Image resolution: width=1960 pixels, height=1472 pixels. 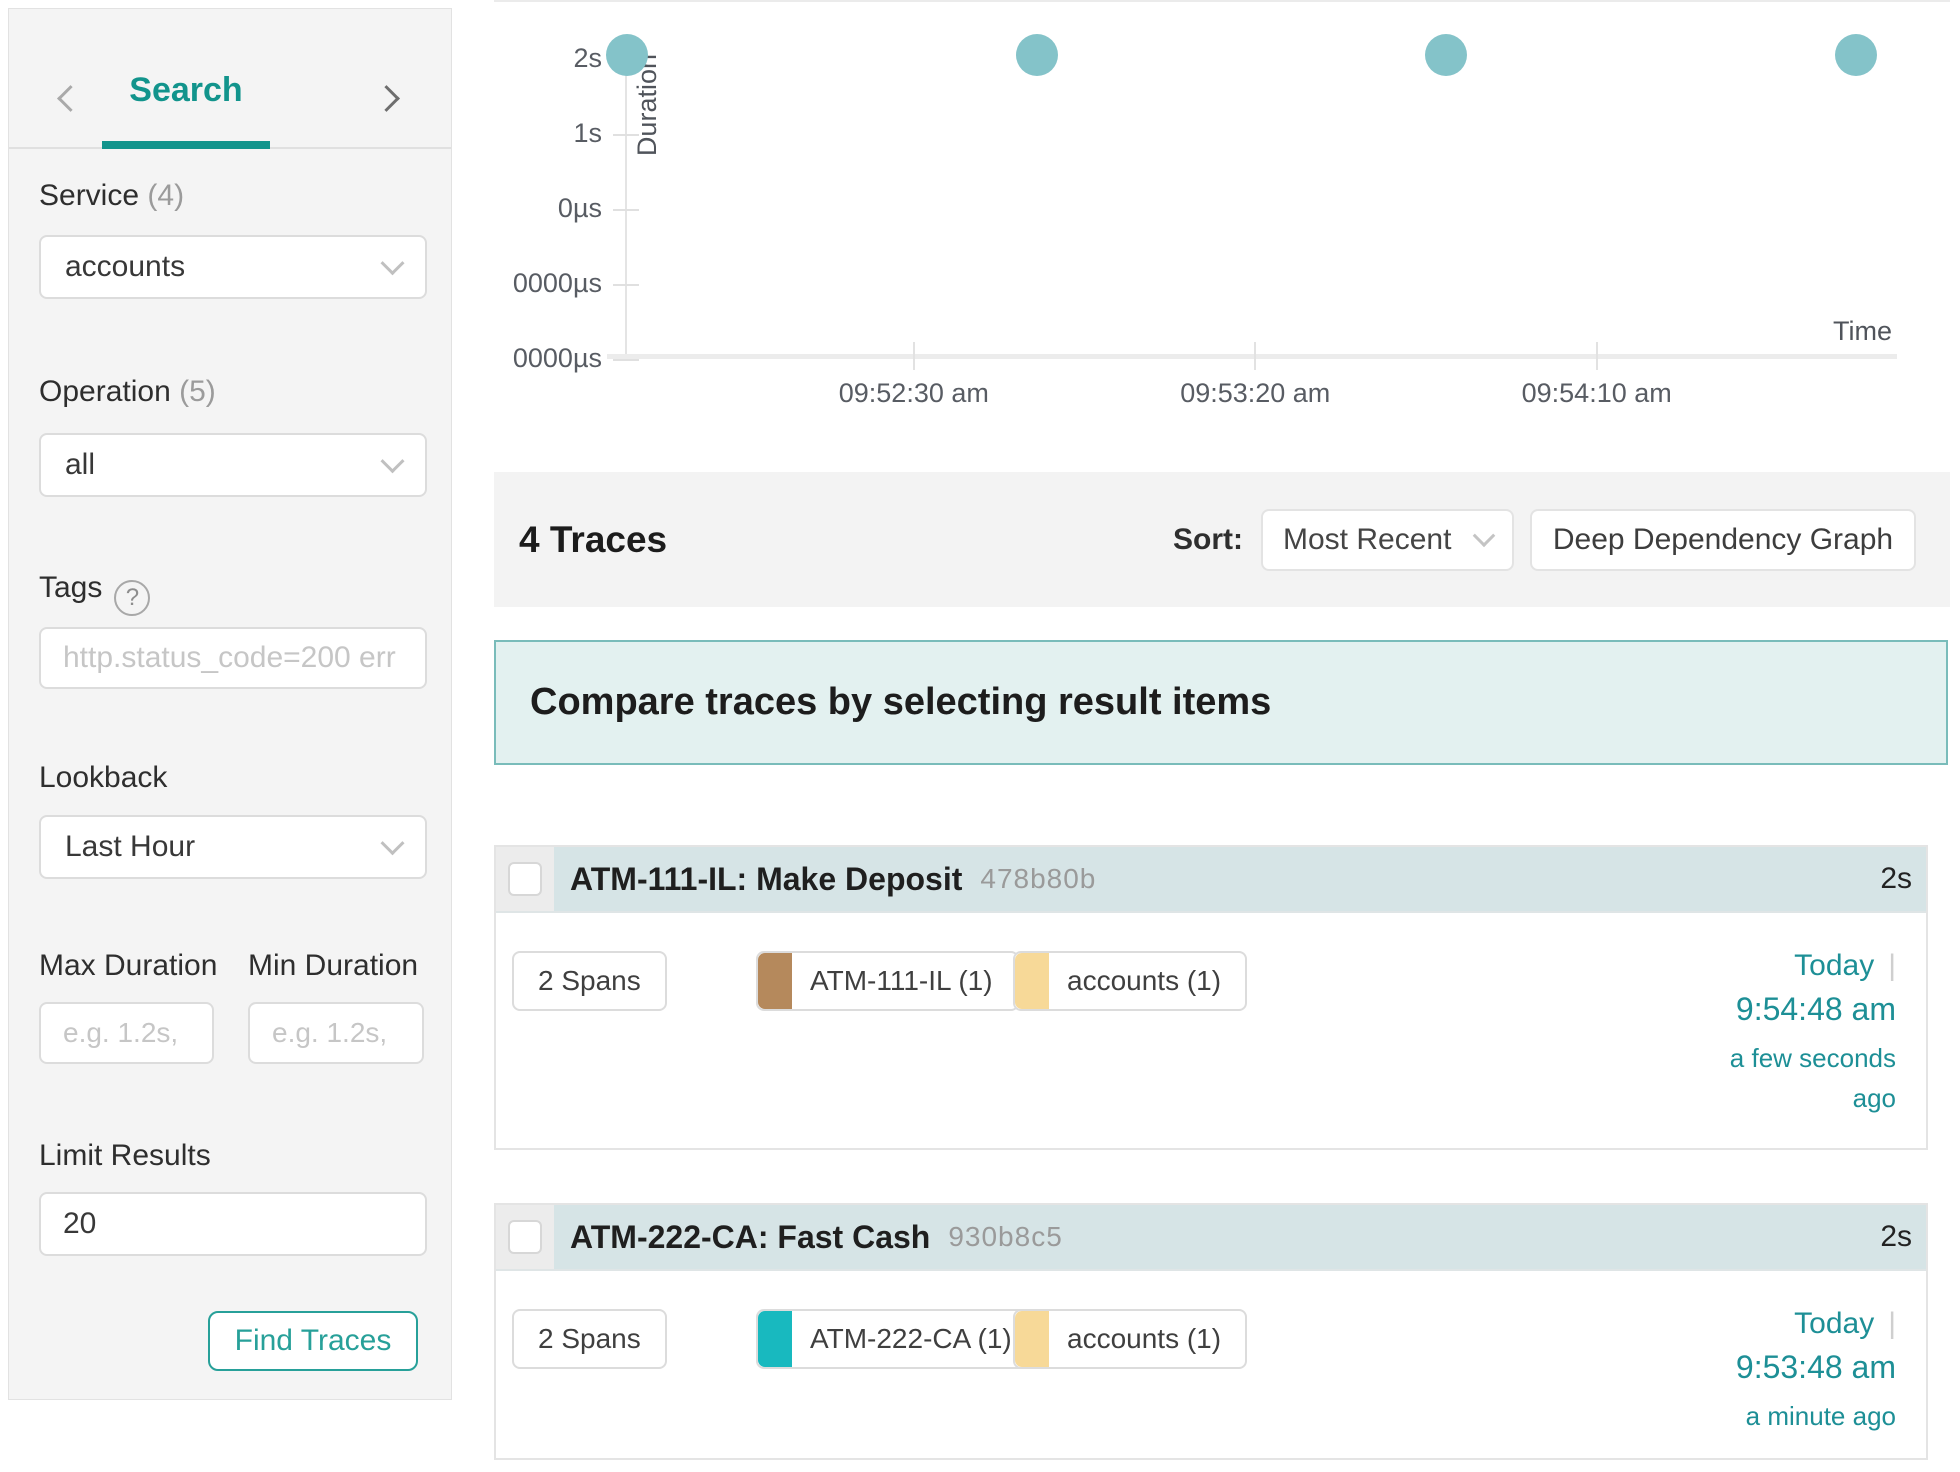 I want to click on tags-input, so click(x=233, y=658).